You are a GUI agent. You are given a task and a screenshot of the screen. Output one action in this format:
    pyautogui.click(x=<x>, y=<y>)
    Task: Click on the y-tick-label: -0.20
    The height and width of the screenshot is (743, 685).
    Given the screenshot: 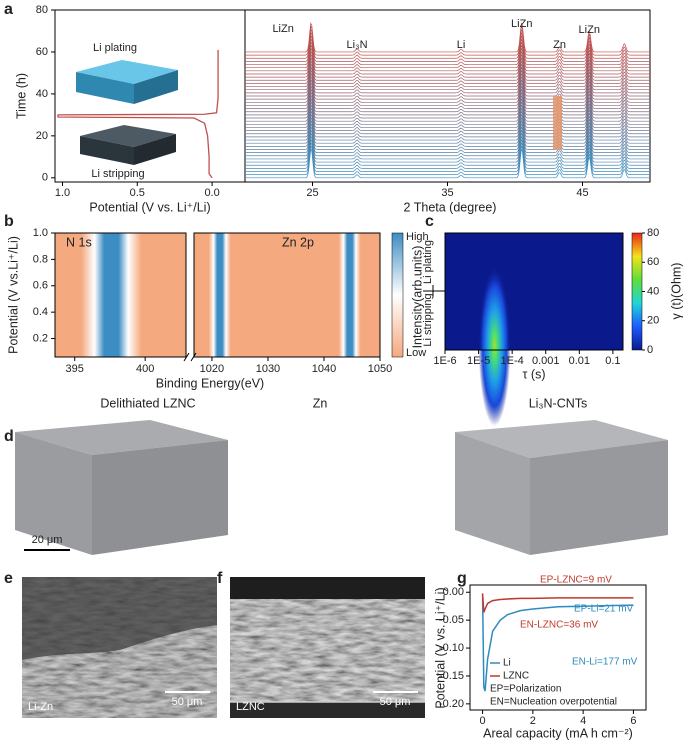 What is the action you would take?
    pyautogui.click(x=451, y=704)
    